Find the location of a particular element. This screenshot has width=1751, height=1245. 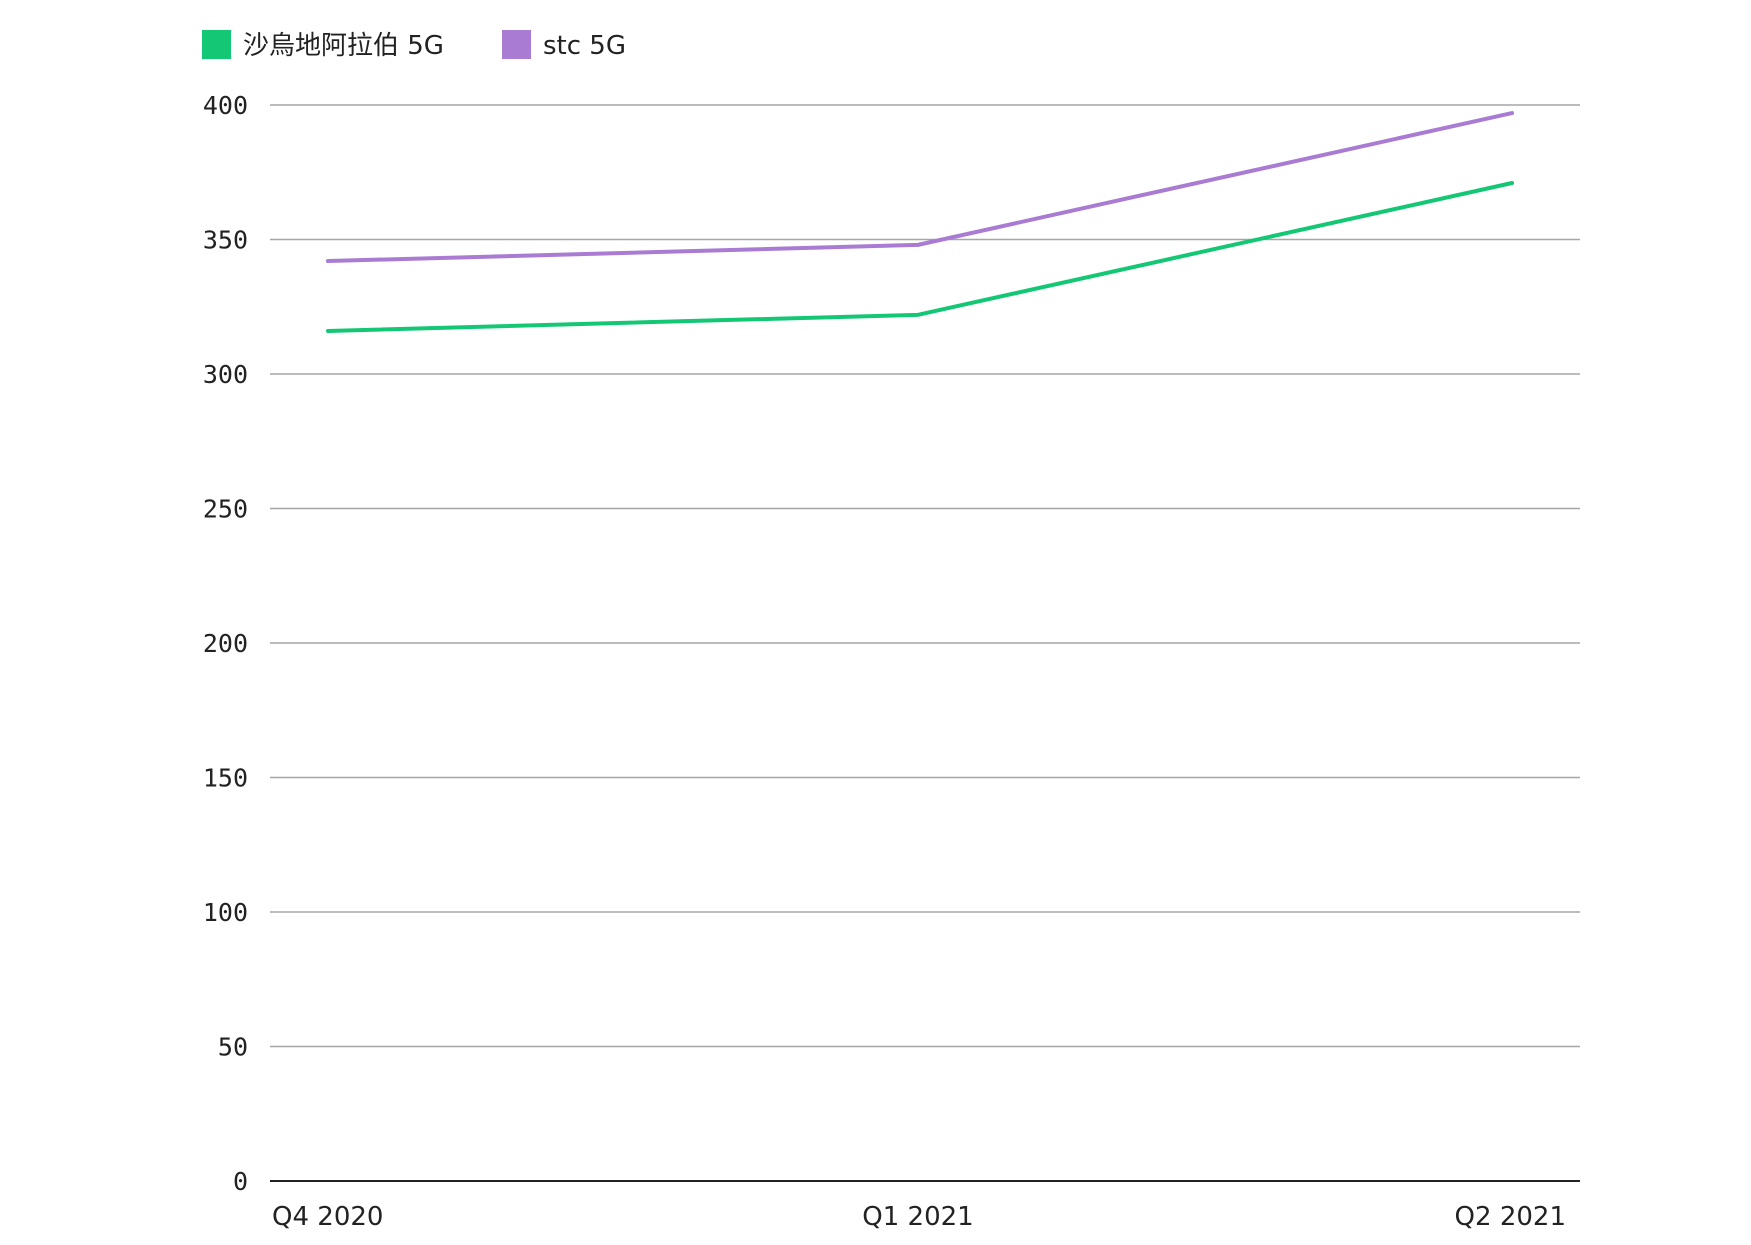

x-tick-label: Q4 2020 is located at coordinates (327, 1217).